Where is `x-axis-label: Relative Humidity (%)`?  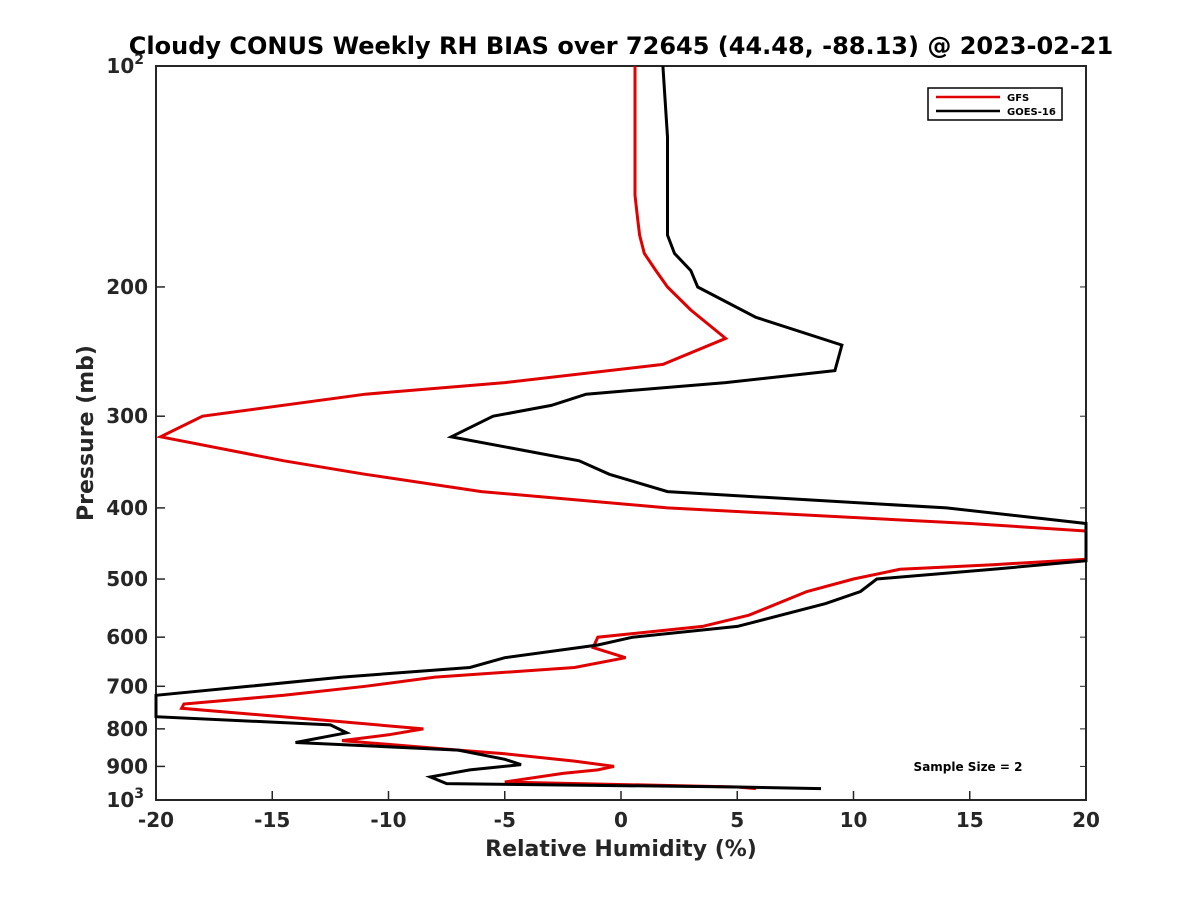 x-axis-label: Relative Humidity (%) is located at coordinates (621, 849).